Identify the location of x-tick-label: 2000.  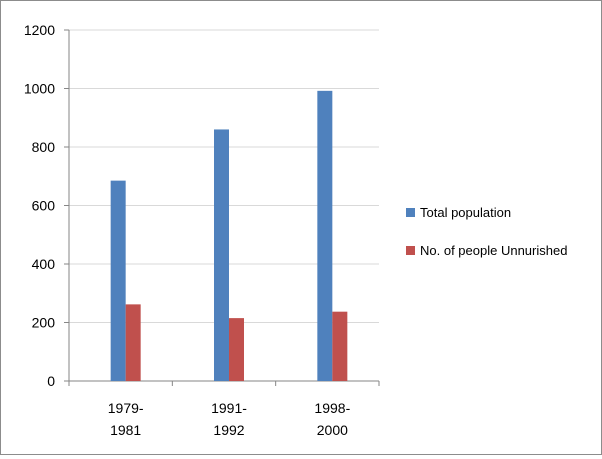
(332, 430).